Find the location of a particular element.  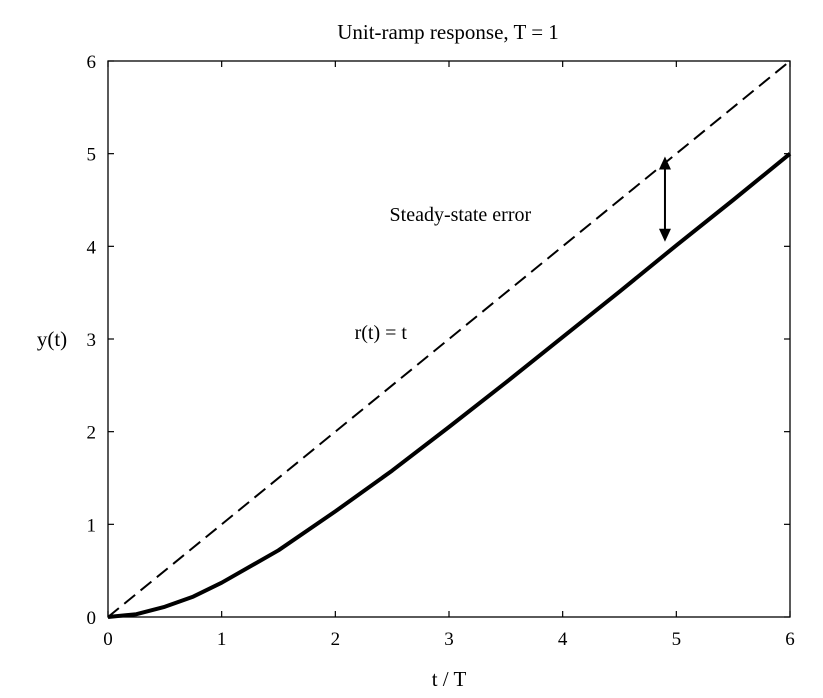

arrowhead-top is located at coordinates (664, 163).